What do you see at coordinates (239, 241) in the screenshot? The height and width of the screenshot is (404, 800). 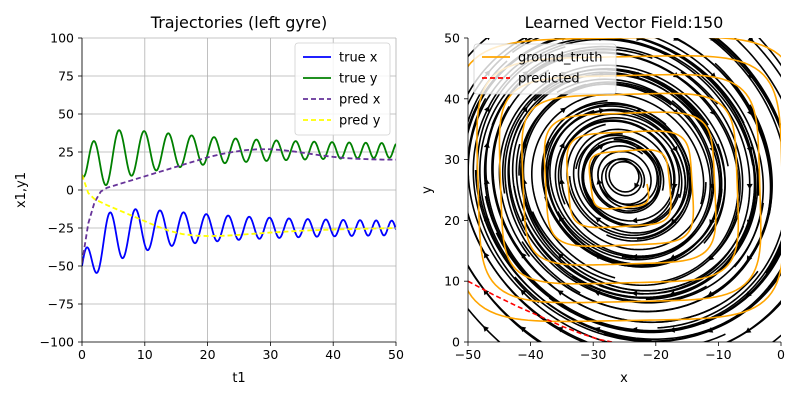 I see `series-line-true-x` at bounding box center [239, 241].